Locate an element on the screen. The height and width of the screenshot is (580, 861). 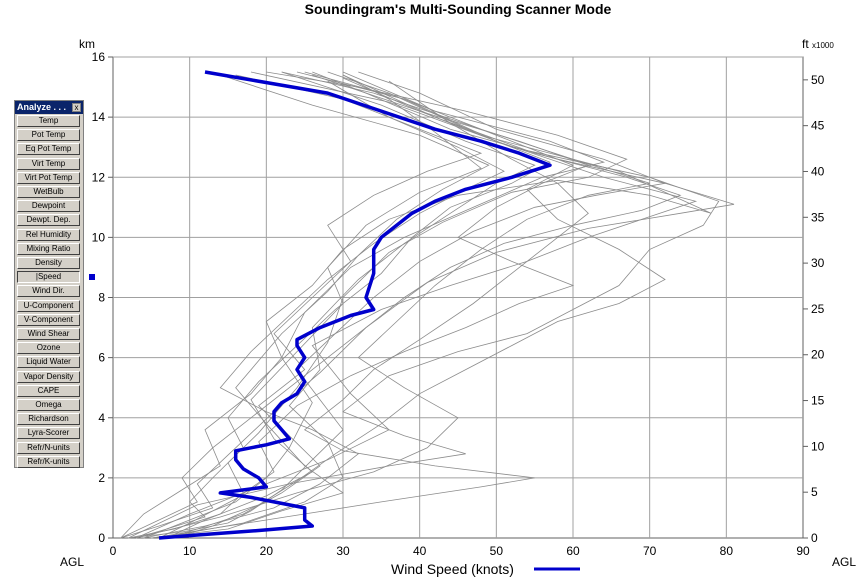
right-tick-label: 20 is located at coordinates (818, 355).